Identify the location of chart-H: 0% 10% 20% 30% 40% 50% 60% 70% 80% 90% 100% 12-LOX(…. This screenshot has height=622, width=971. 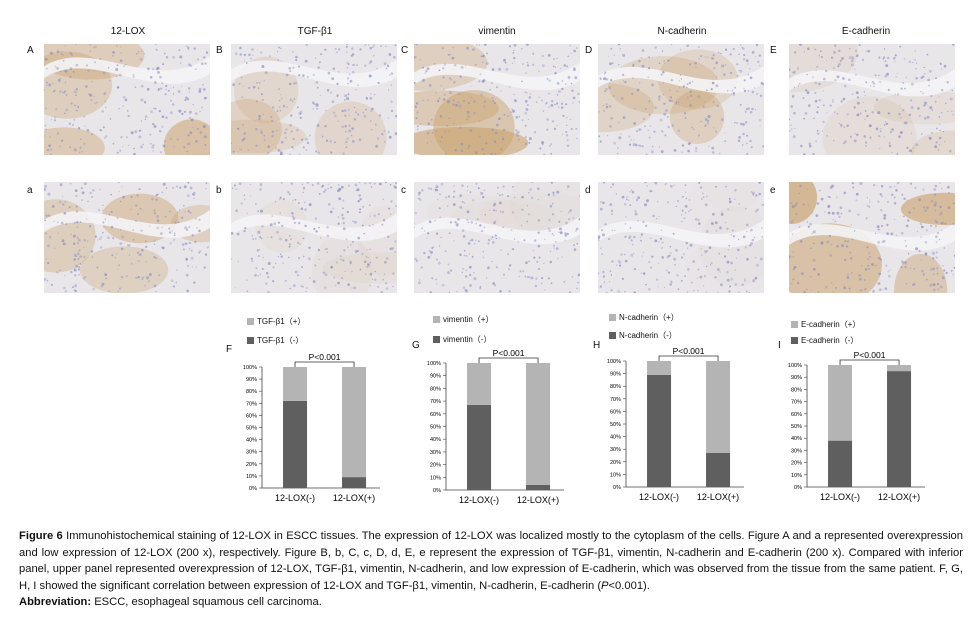
(682, 410).